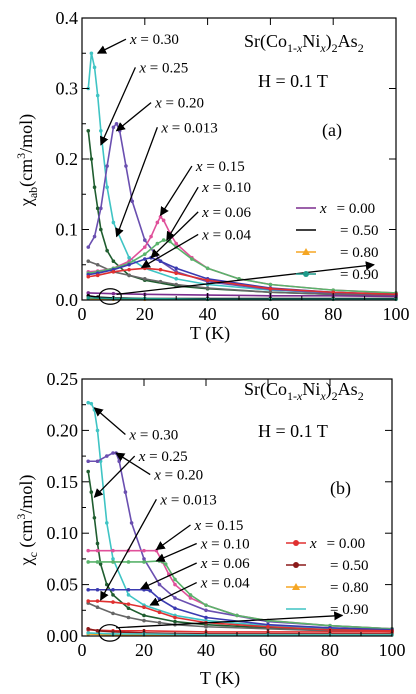 Image resolution: width=416 pixels, height=694 pixels. What do you see at coordinates (293, 81) in the screenshot?
I see `panel-a-field: H = 0.1 T` at bounding box center [293, 81].